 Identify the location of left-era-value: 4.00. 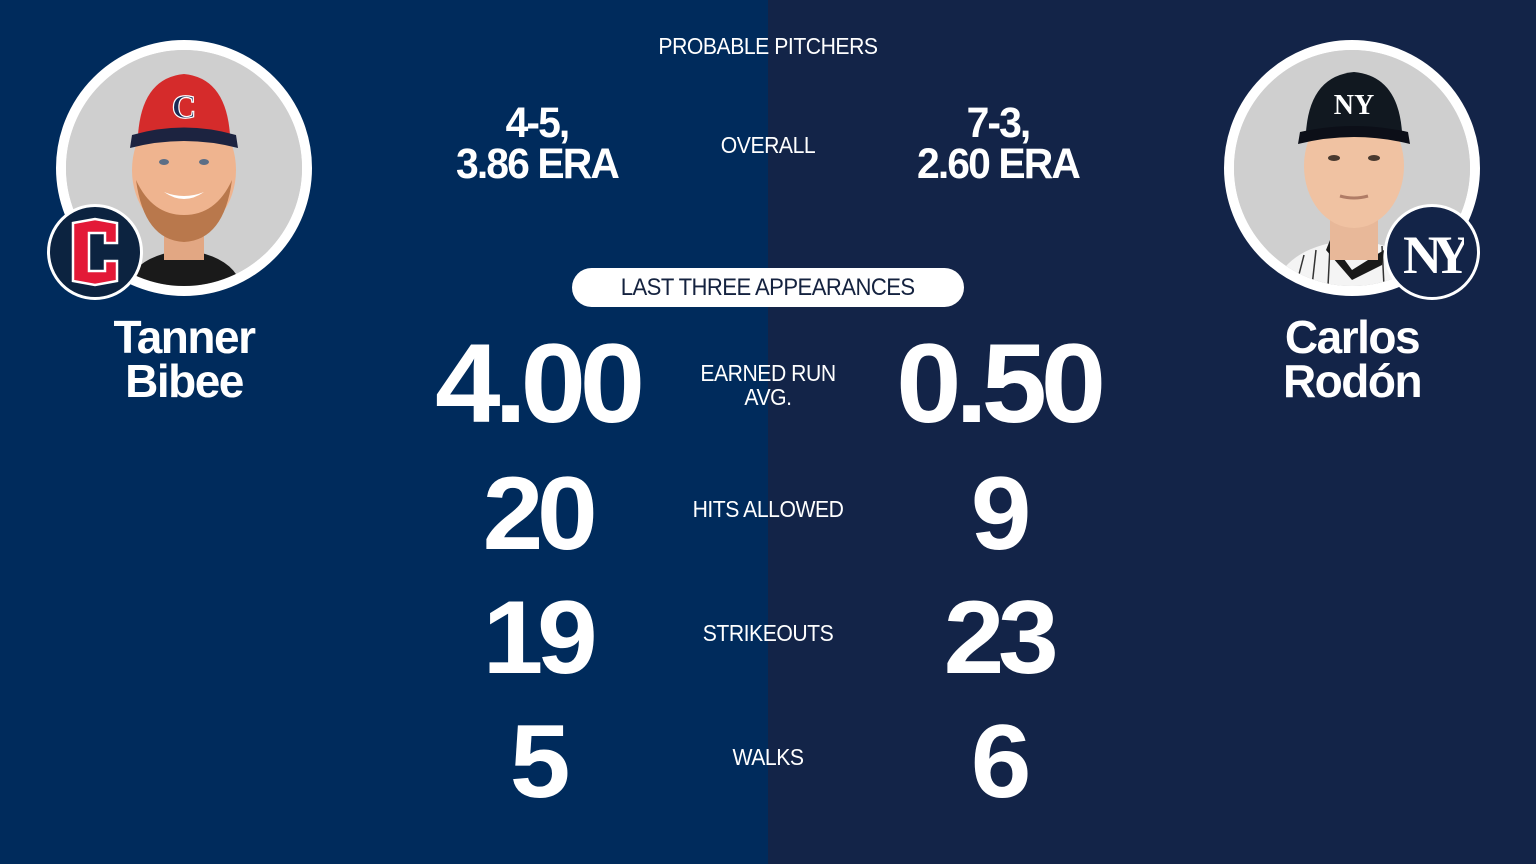
(540, 383).